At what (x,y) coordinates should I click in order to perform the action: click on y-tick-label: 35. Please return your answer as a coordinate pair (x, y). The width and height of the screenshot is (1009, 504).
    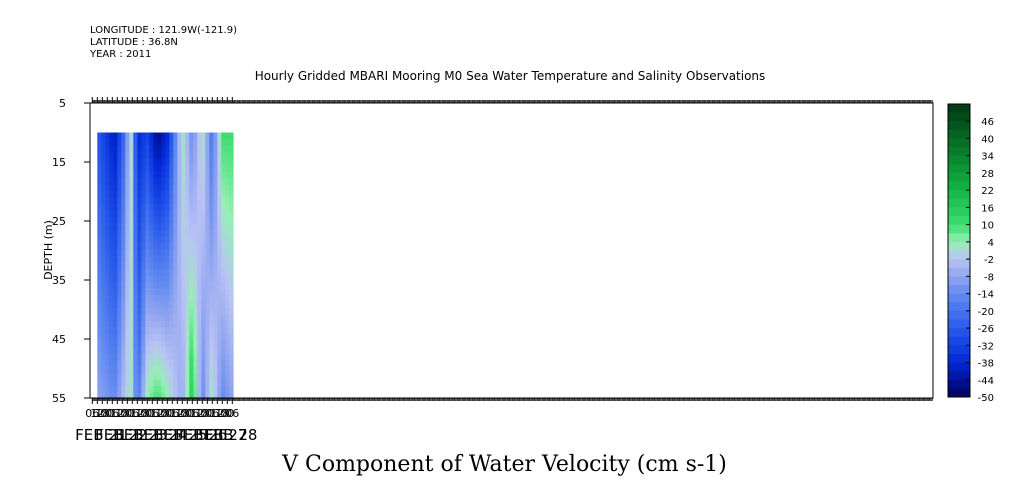
    Looking at the image, I should click on (59, 280).